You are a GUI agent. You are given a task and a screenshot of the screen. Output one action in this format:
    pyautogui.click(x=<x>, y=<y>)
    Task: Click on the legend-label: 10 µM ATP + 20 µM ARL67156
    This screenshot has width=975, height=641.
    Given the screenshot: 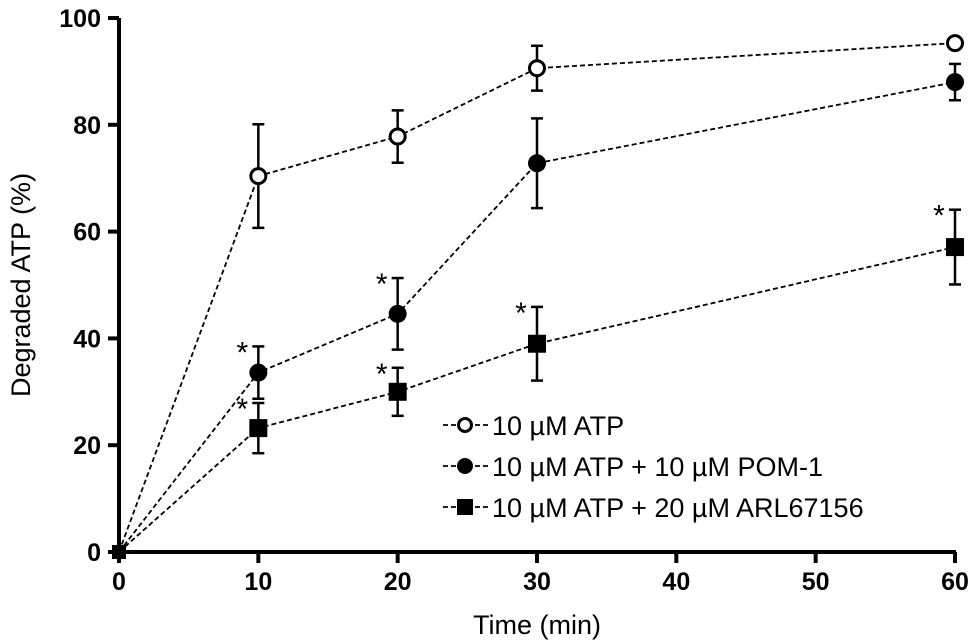 What is the action you would take?
    pyautogui.click(x=678, y=508)
    